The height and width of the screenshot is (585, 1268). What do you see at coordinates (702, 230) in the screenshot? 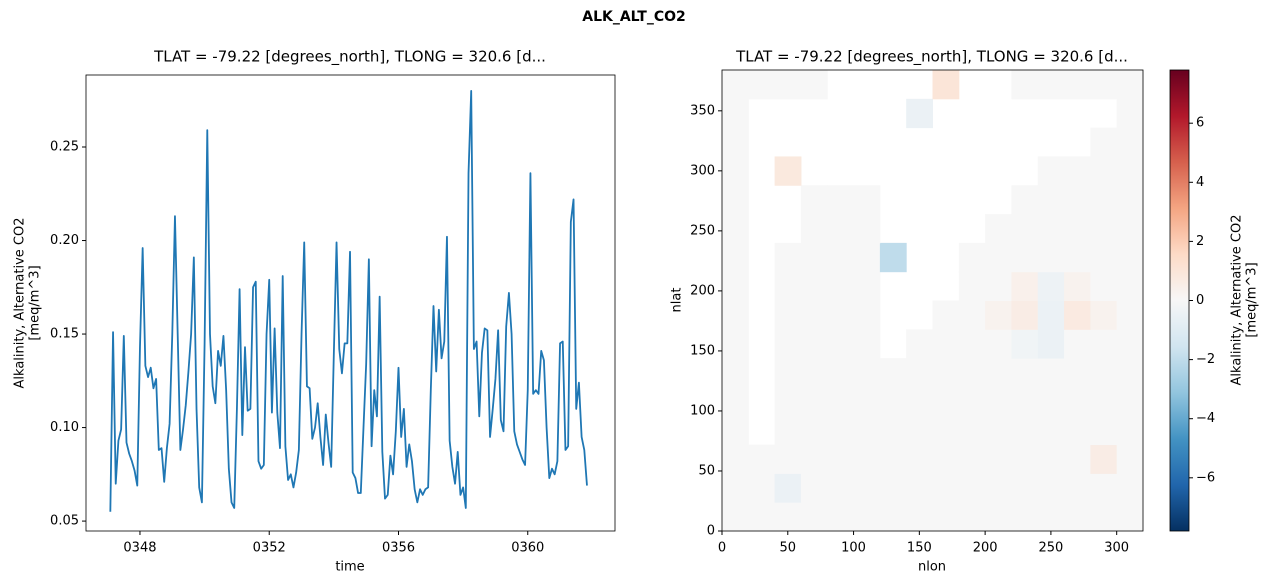
I see `y-tick-label: 250` at bounding box center [702, 230].